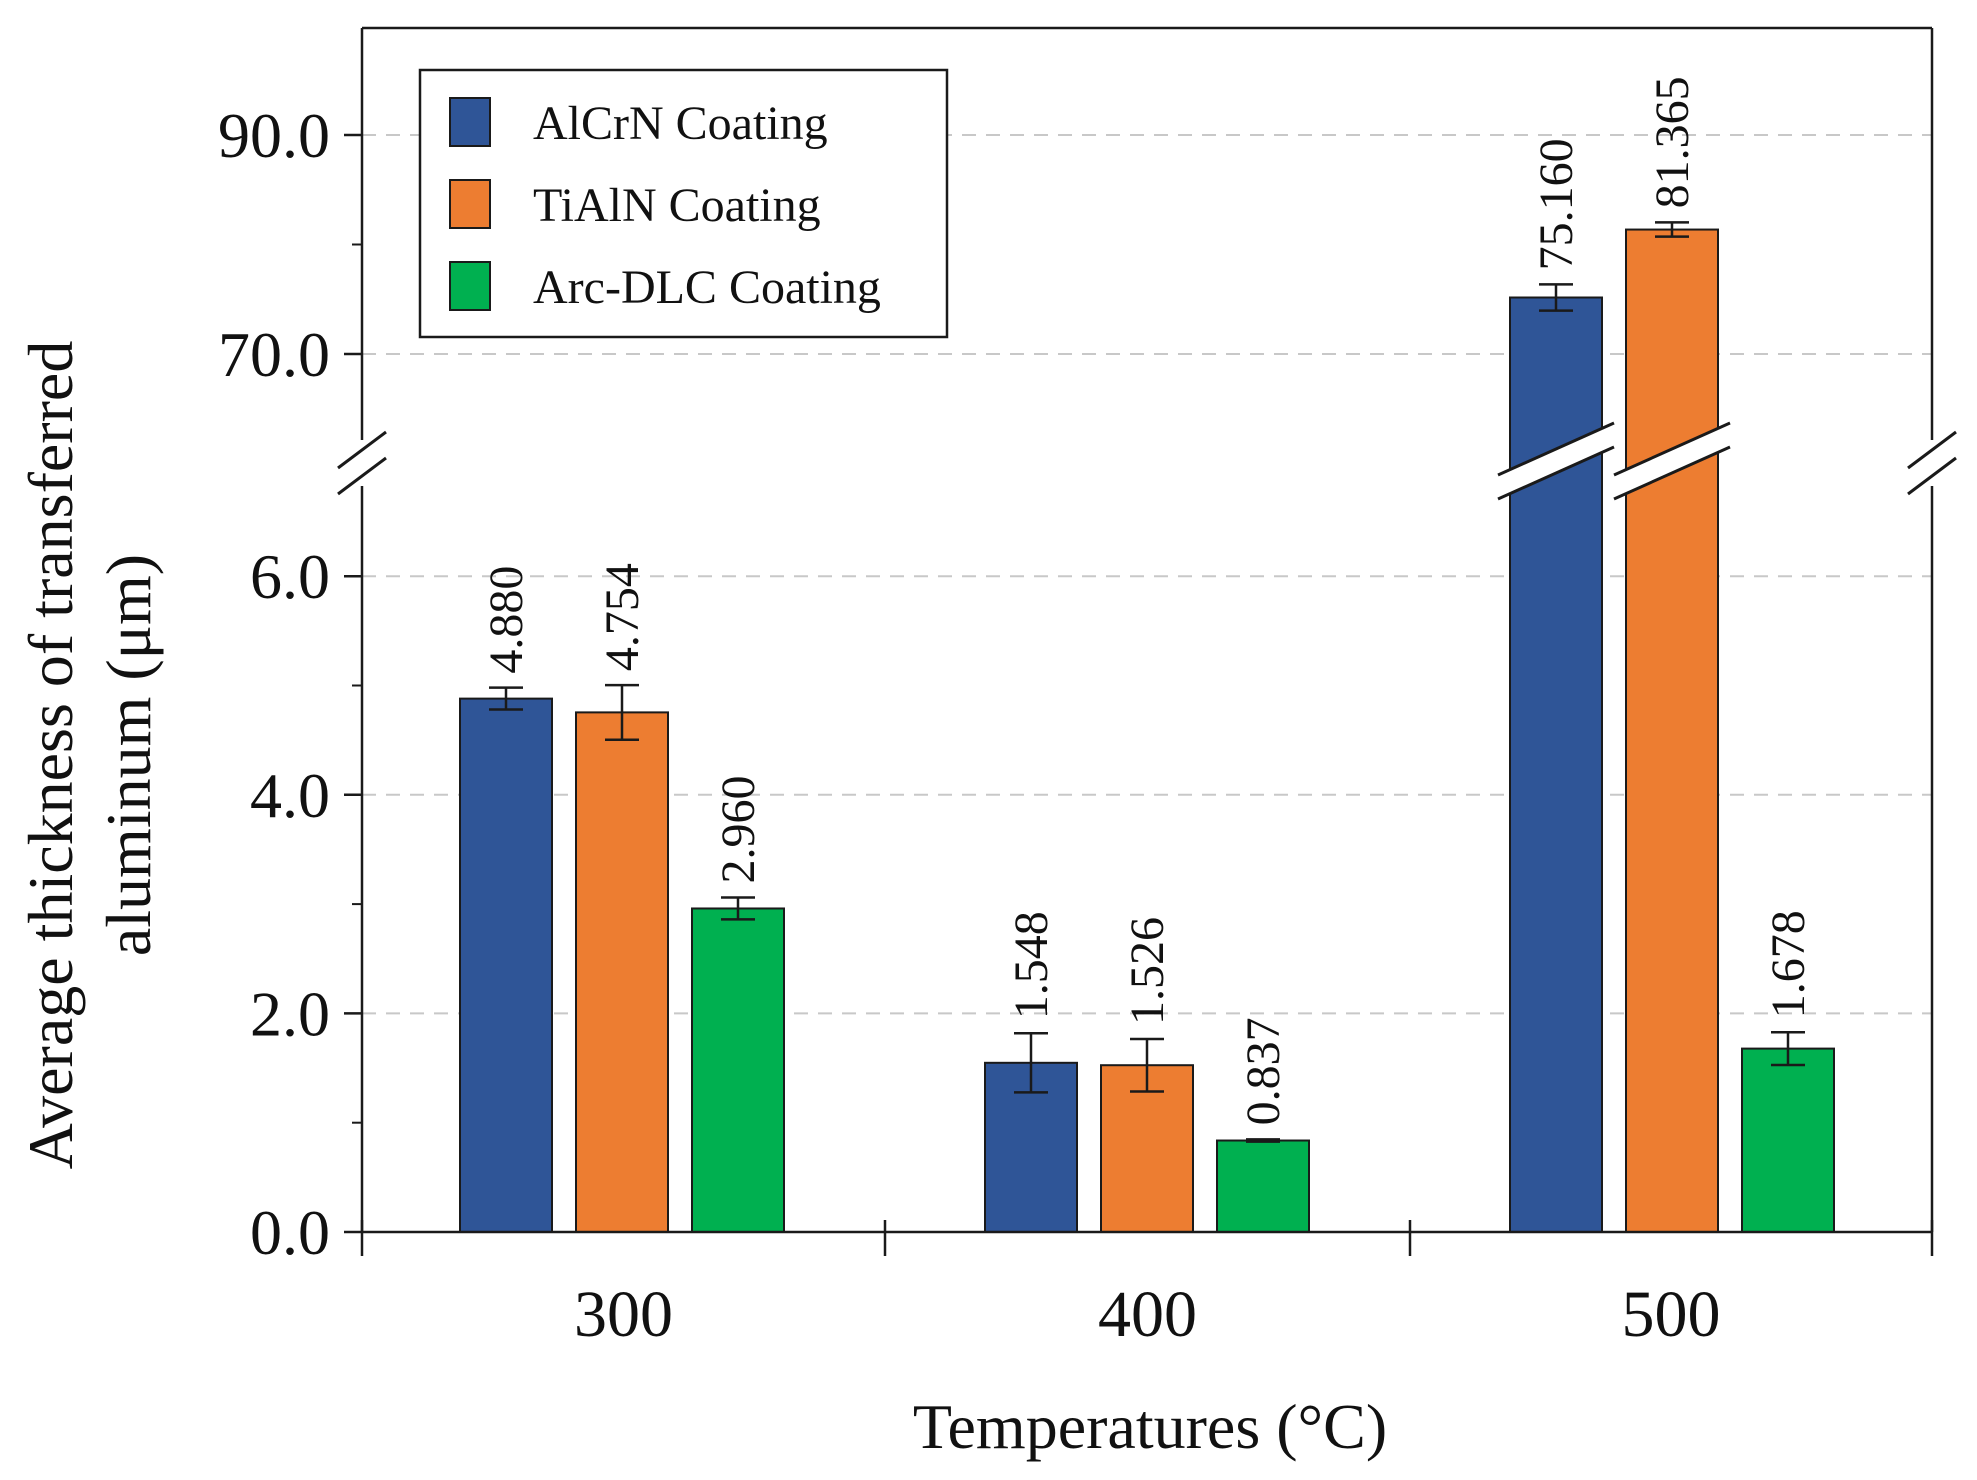  Describe the element at coordinates (1147, 1314) in the screenshot. I see `x-category-label: 400` at that location.